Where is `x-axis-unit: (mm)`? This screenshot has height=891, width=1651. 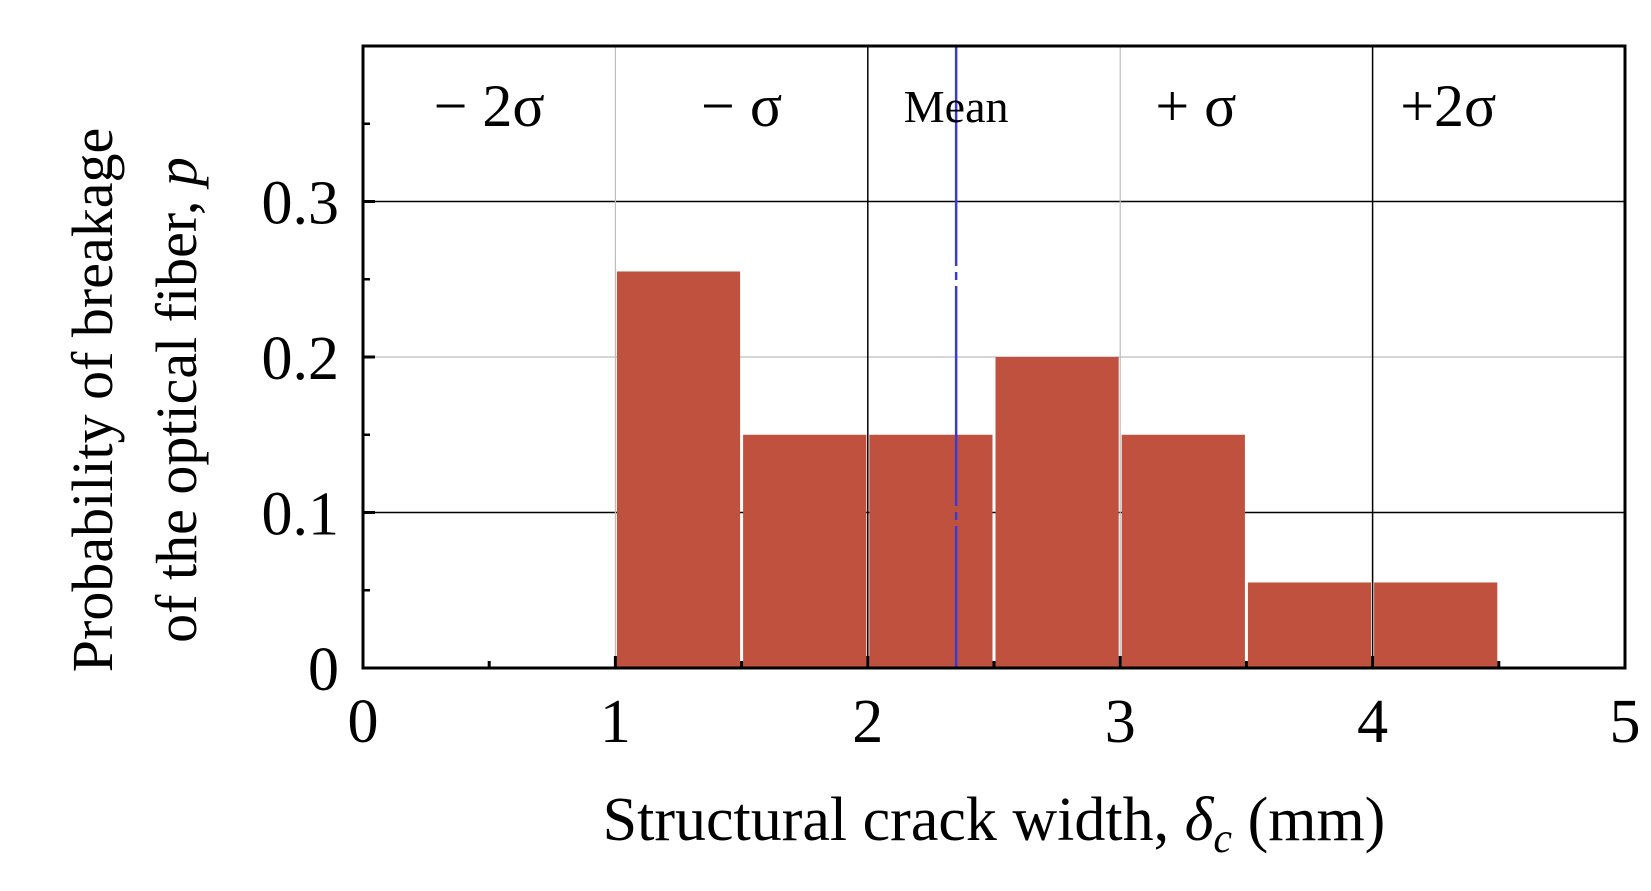 x-axis-unit: (mm) is located at coordinates (1308, 820).